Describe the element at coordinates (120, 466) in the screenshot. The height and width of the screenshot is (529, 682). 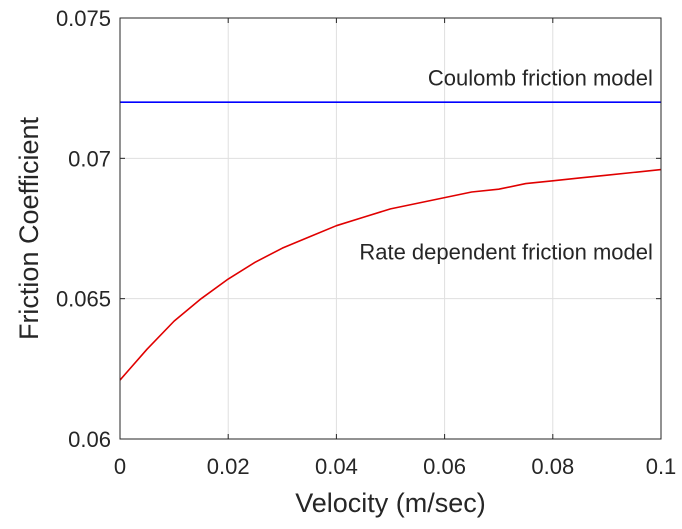
I see `x-tick-label: 0` at that location.